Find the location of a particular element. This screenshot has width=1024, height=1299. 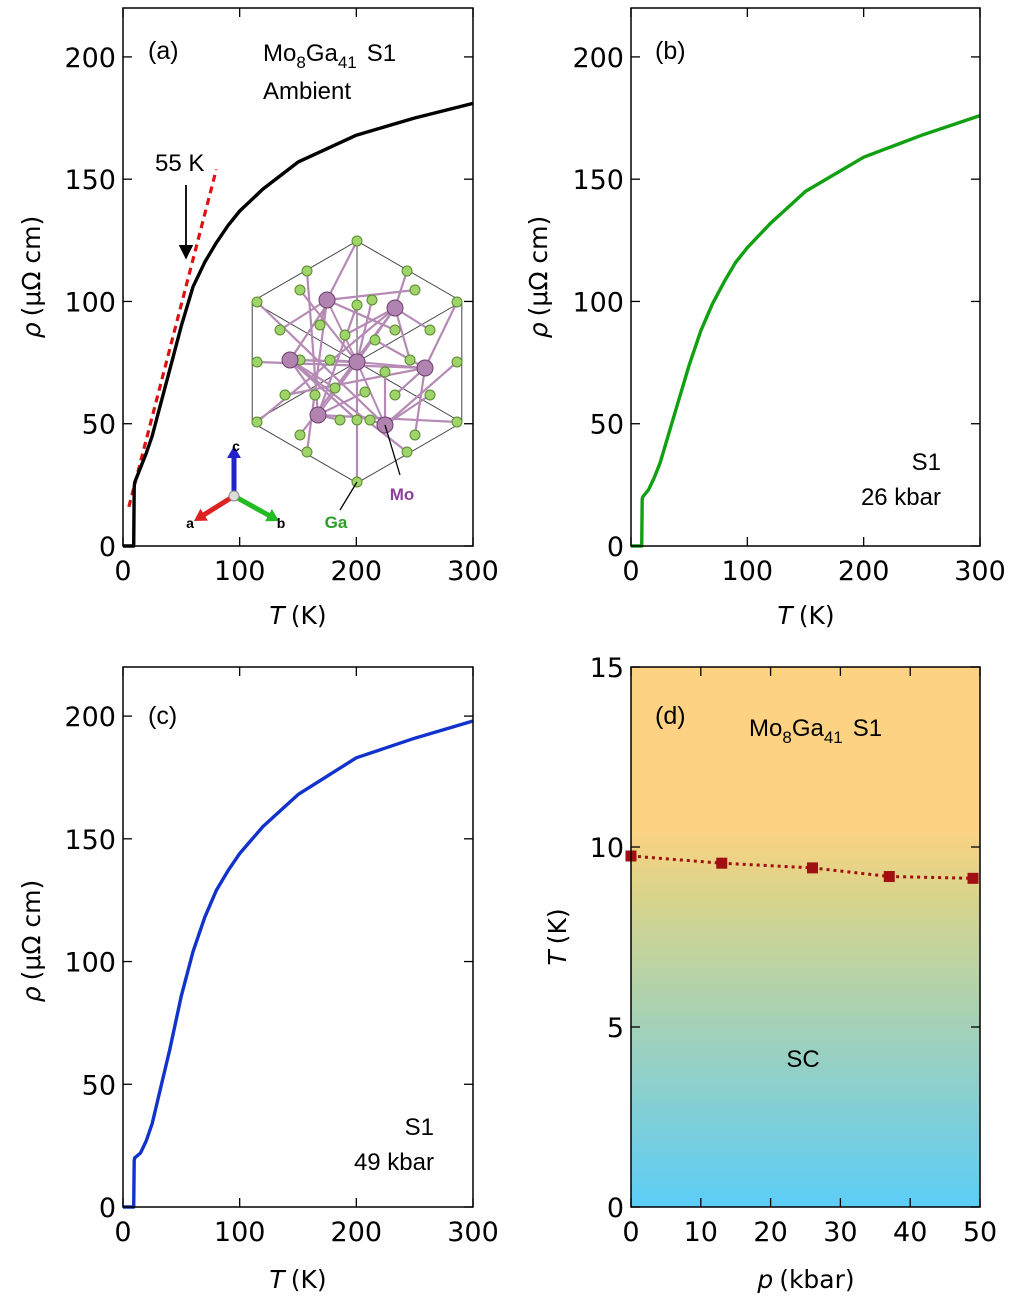

a-axis-label: a is located at coordinates (190, 523).